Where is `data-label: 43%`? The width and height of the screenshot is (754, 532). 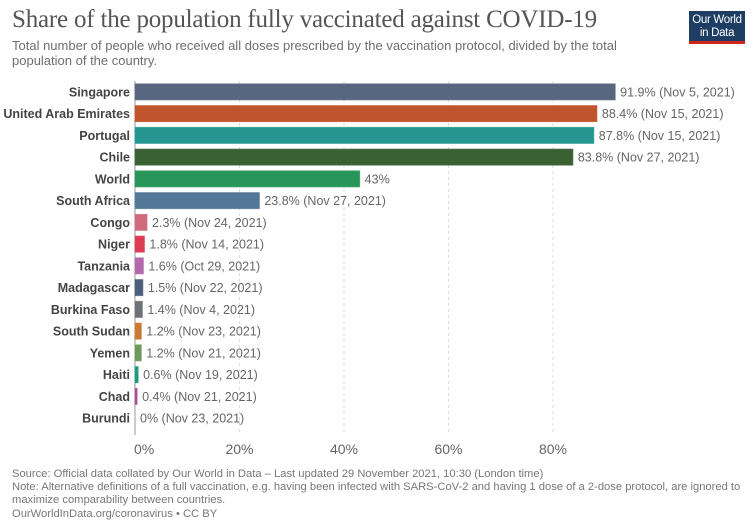 data-label: 43% is located at coordinates (377, 179).